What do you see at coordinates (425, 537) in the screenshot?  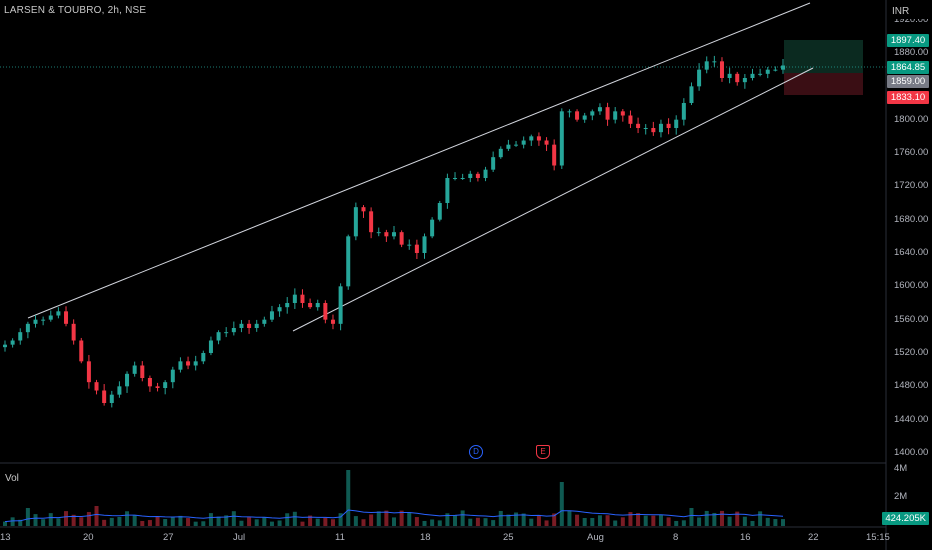 I see `time-tick: 18` at bounding box center [425, 537].